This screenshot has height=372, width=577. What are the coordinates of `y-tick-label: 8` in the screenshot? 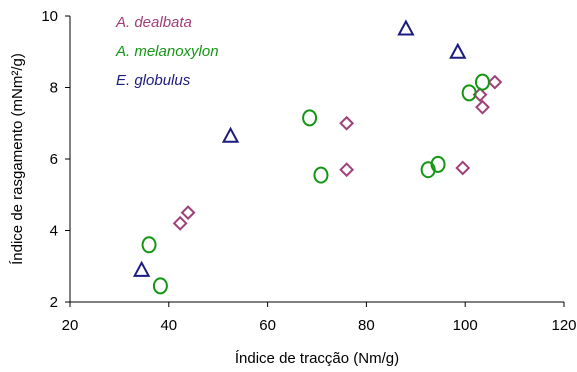 It's located at (54, 88).